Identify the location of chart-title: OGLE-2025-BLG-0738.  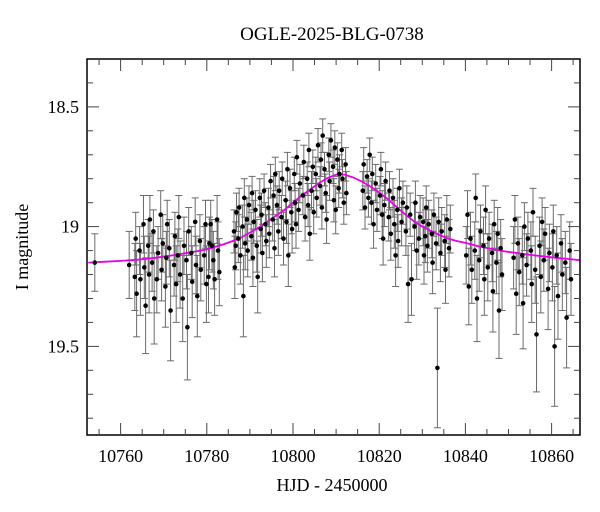
(332, 34).